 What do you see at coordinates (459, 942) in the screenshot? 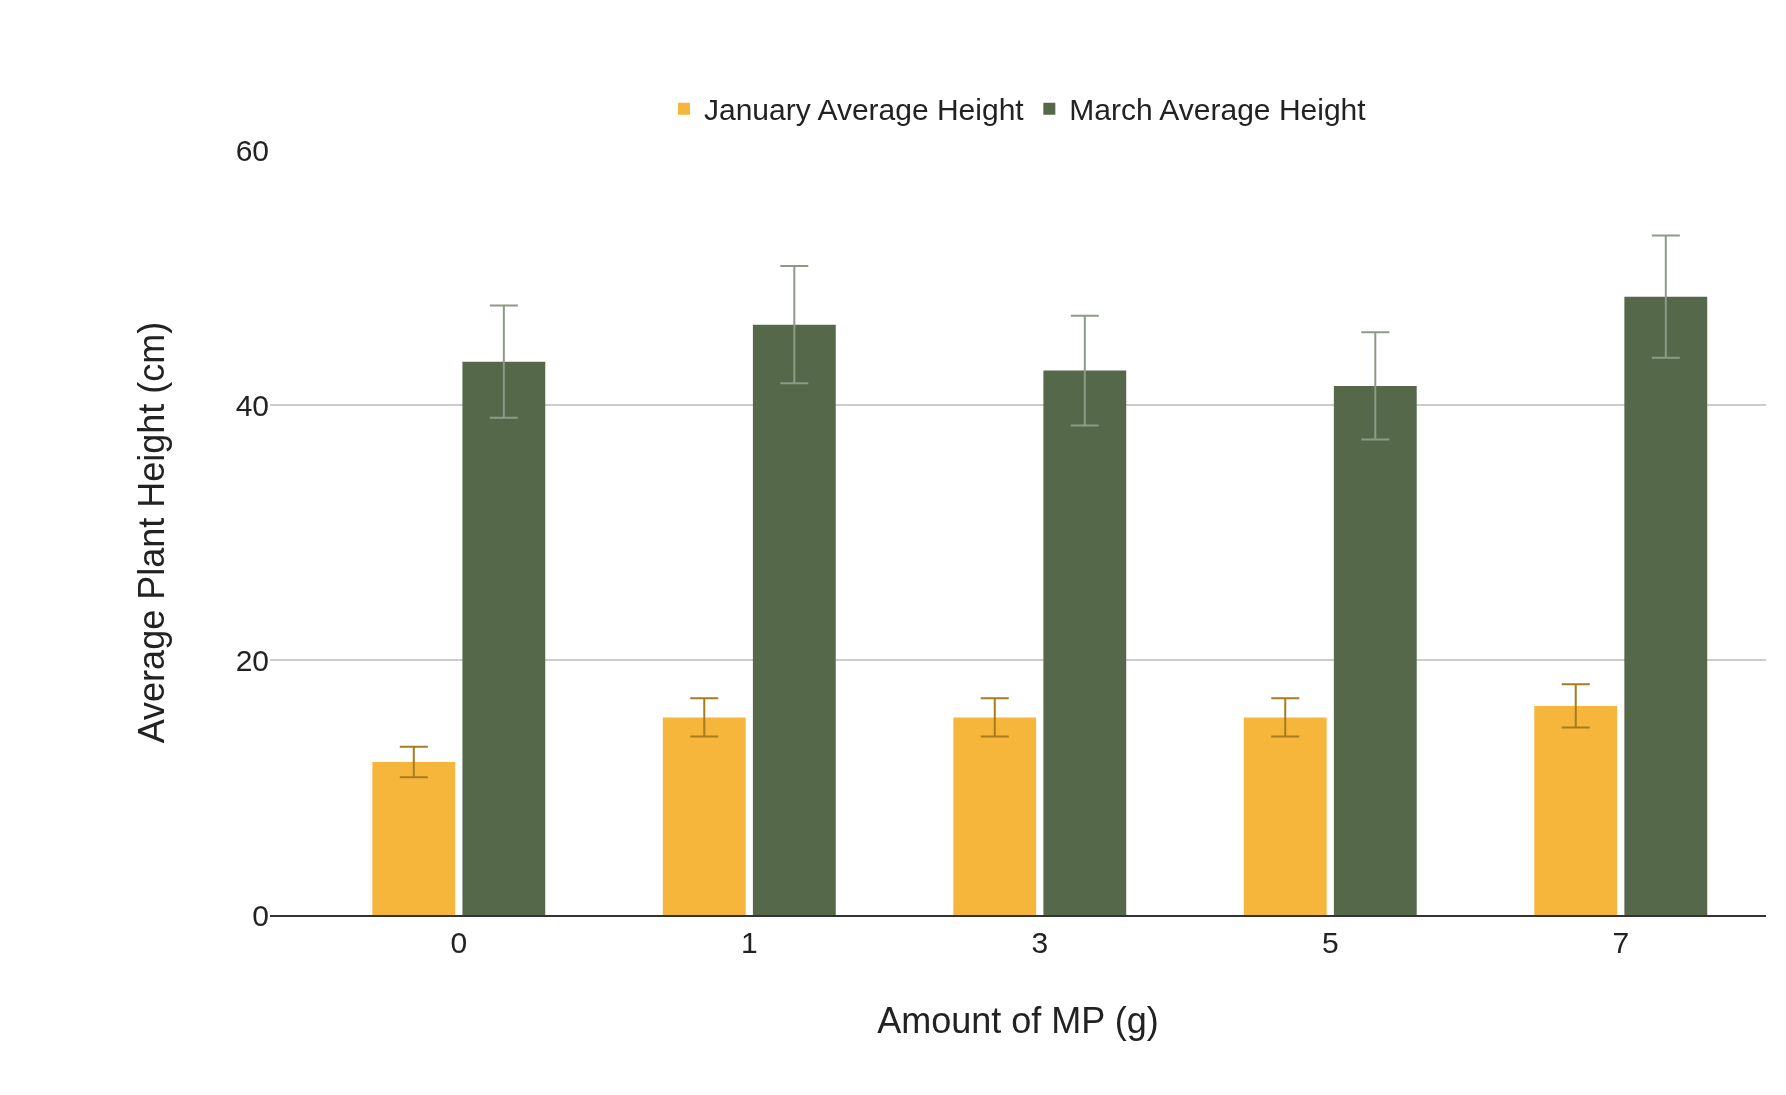
I see `x-tick-label: 0` at bounding box center [459, 942].